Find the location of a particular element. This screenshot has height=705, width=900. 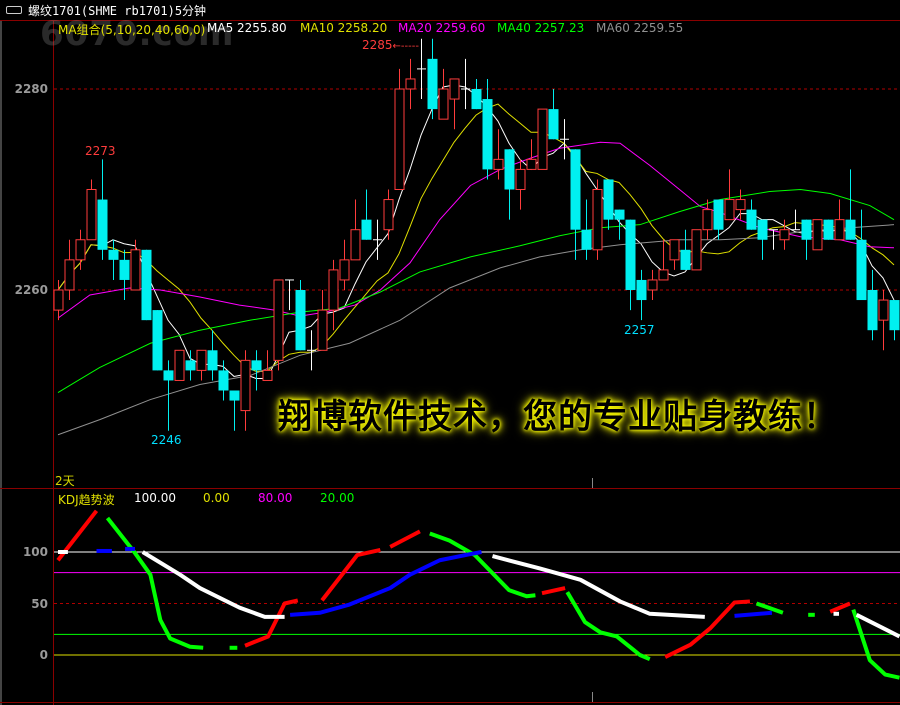

promo-banner: 翔博软件技术，您的专业贴身教练！ is located at coordinates (558, 417).